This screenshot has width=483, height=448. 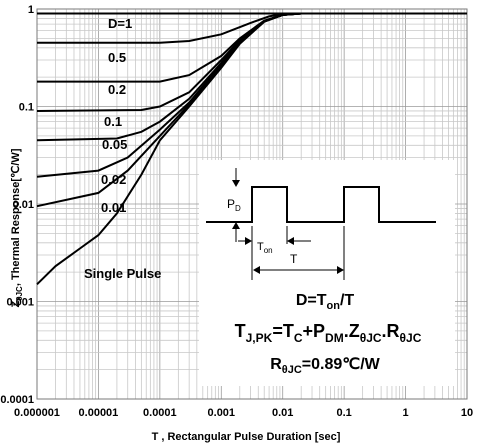 I want to click on y-tick-labels: 1 0.1 0.01 0.001 0.0001, so click(x=17, y=205).